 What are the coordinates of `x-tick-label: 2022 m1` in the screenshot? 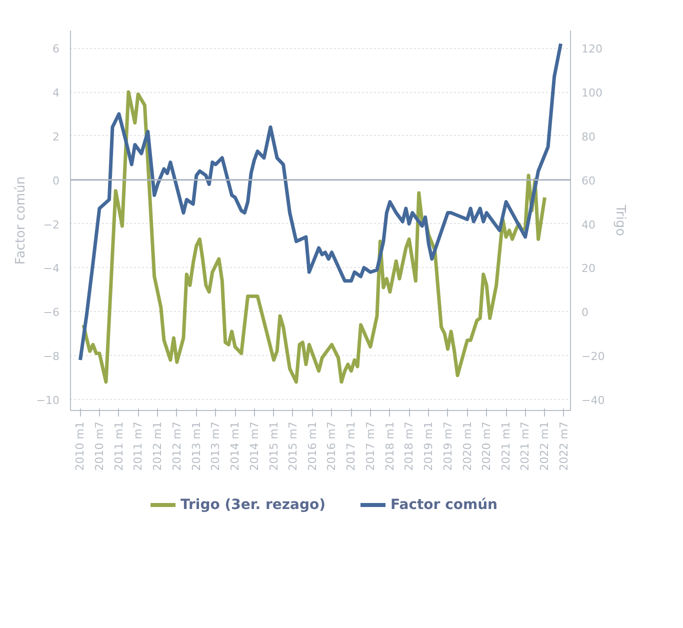 It's located at (545, 446).